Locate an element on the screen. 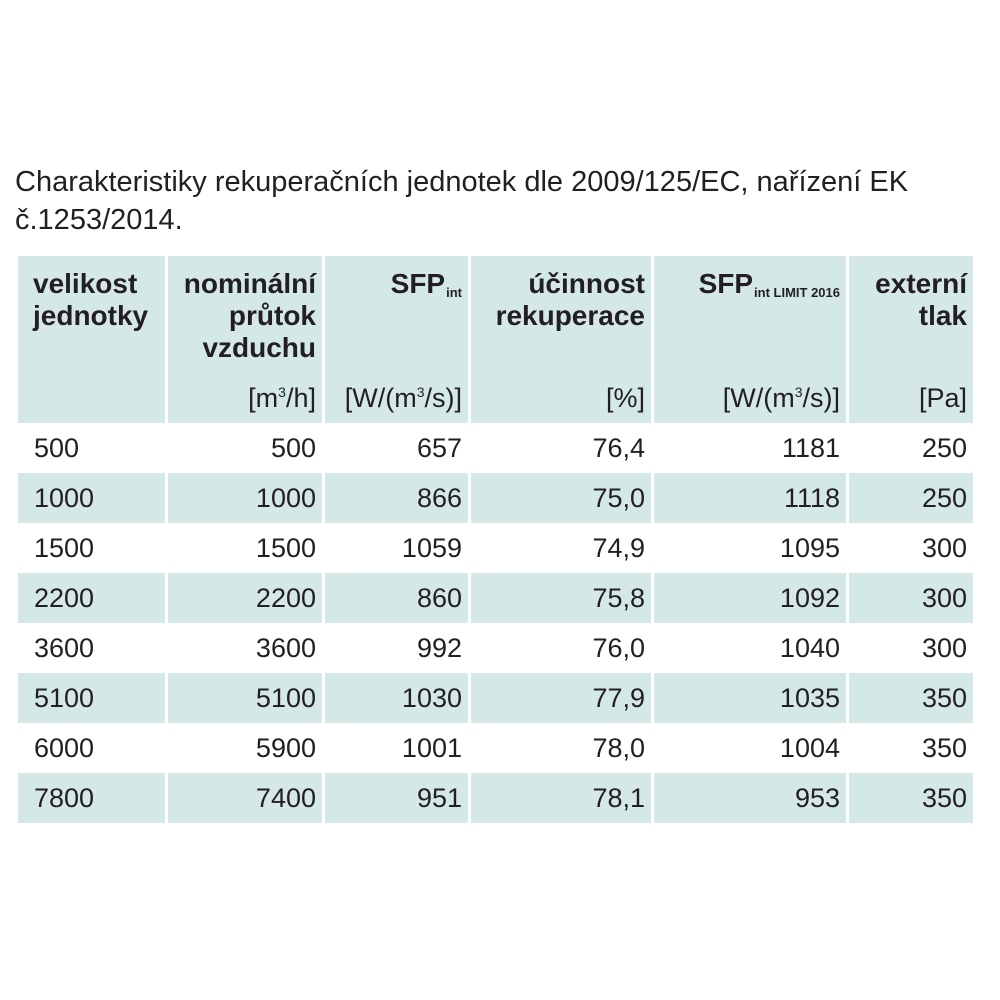  header-recovery-efficiency-line2: rekuperace is located at coordinates (570, 315).